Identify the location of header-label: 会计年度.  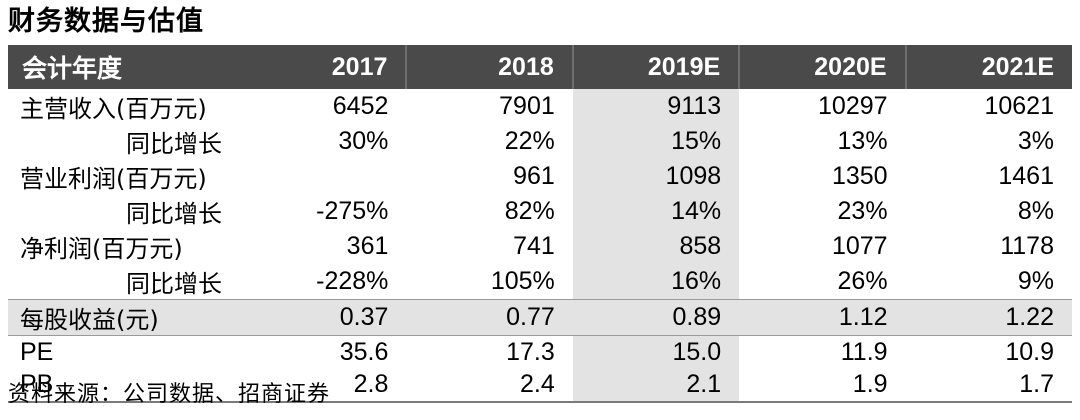
(124, 67).